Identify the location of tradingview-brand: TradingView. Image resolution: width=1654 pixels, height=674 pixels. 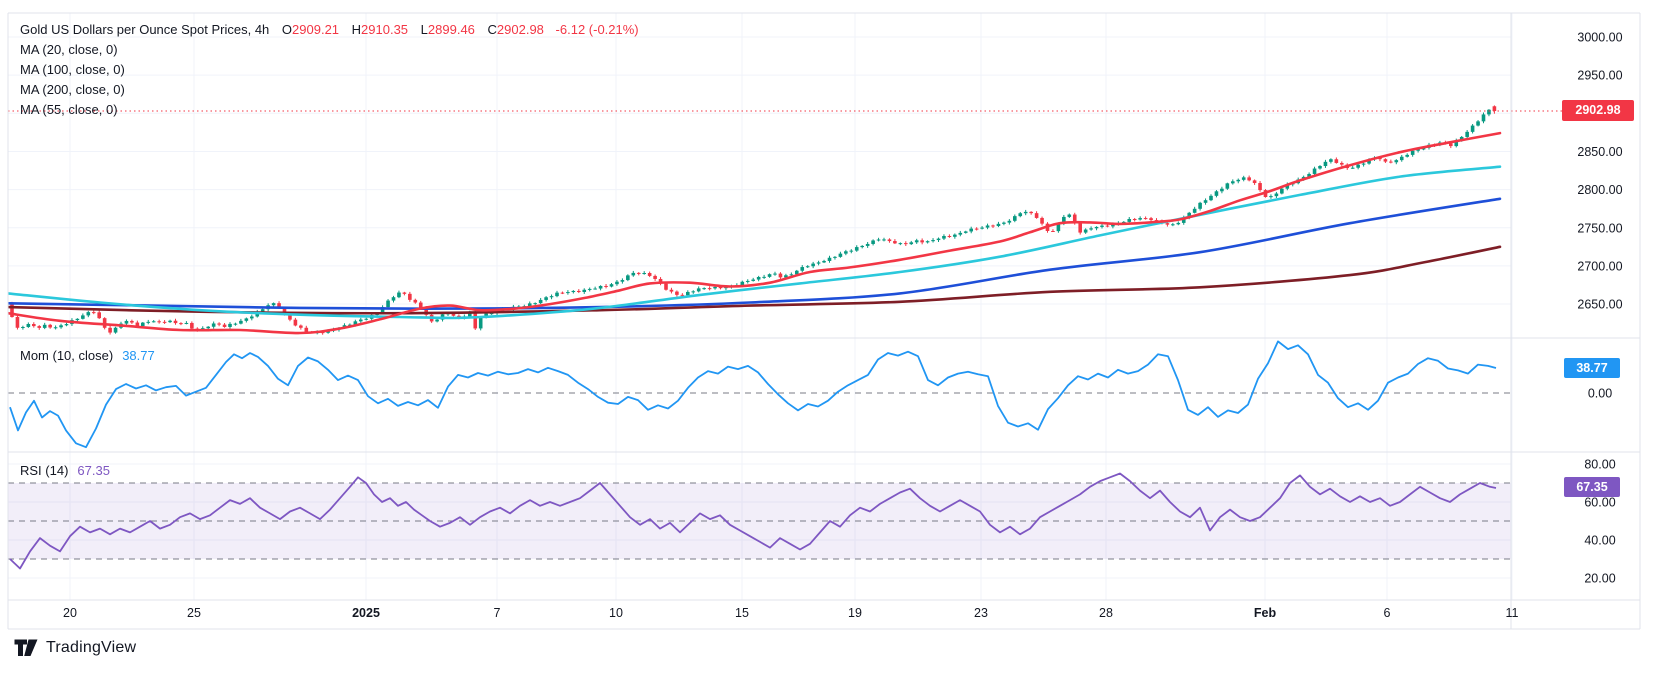
(75, 648).